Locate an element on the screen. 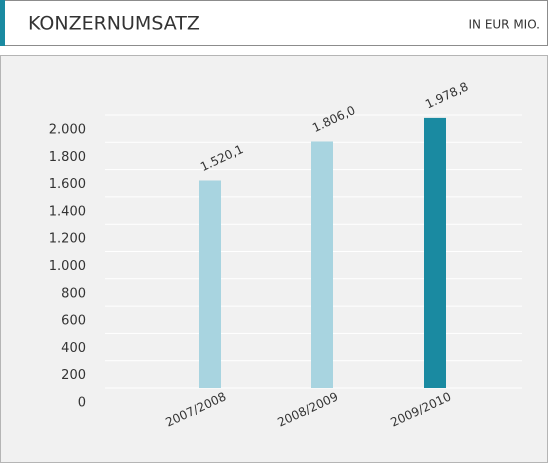  chart-title: KONZERNUMSATZ is located at coordinates (114, 24).